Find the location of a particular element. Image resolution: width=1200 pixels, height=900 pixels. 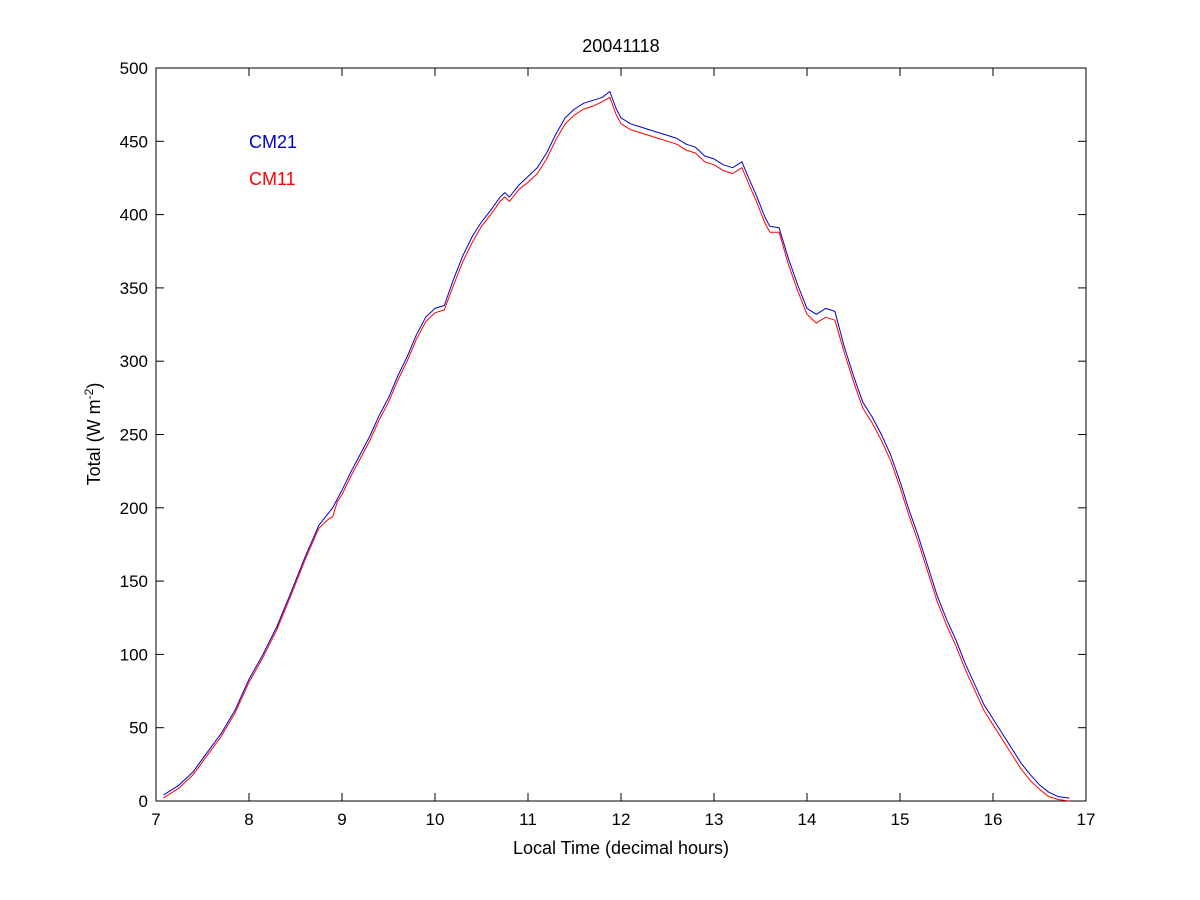

x-tick-label-8: 8 is located at coordinates (248, 819).